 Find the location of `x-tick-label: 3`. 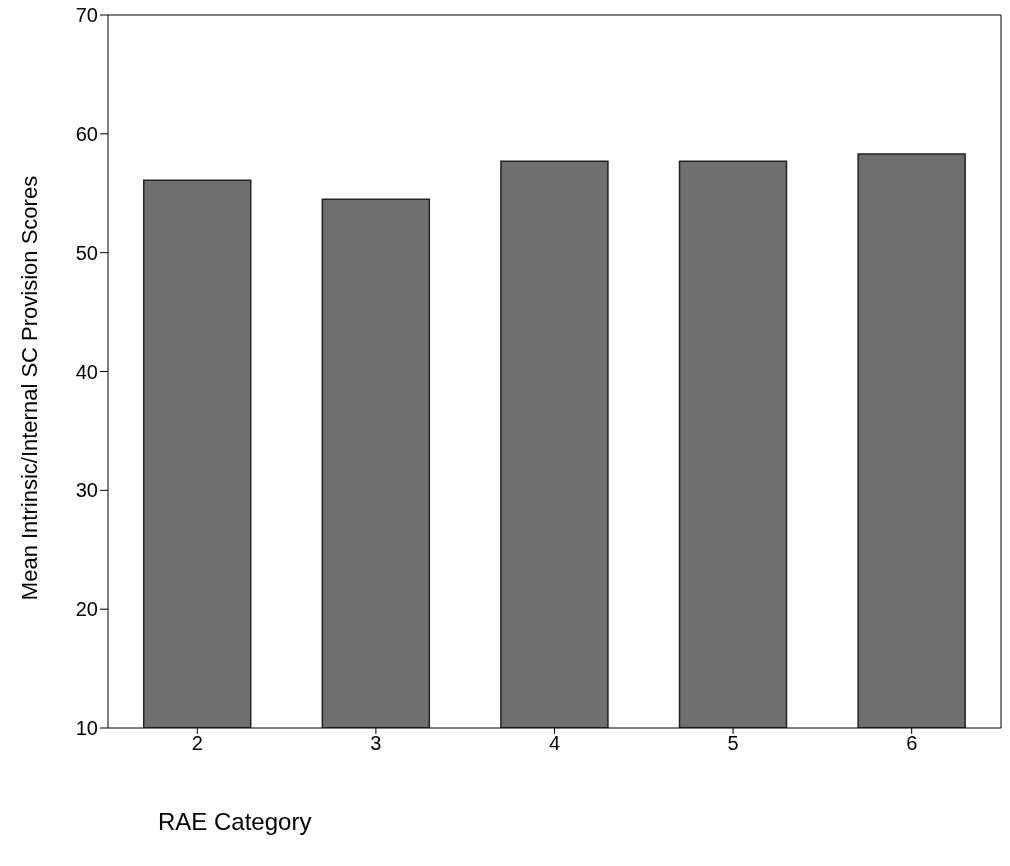

x-tick-label: 3 is located at coordinates (376, 743).